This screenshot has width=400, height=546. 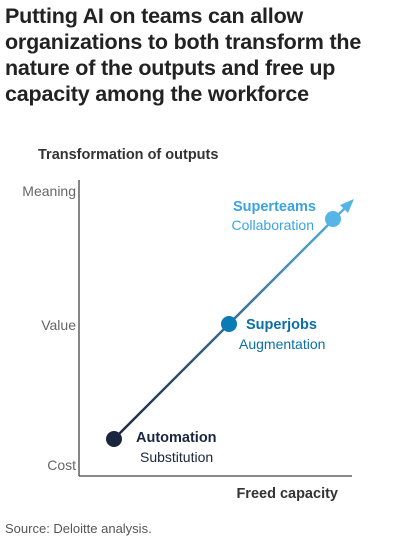 What do you see at coordinates (347, 206) in the screenshot?
I see `trend-arrowhead` at bounding box center [347, 206].